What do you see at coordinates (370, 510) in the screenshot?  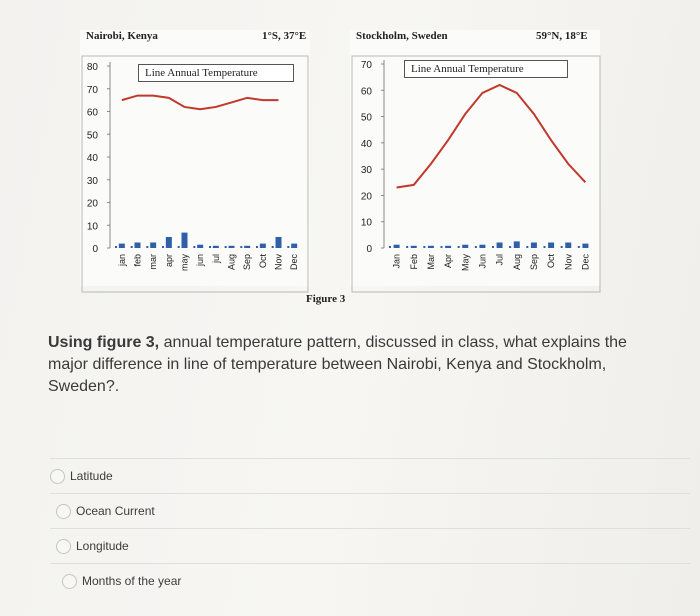 I see `option-ocean-current: Ocean Current` at bounding box center [370, 510].